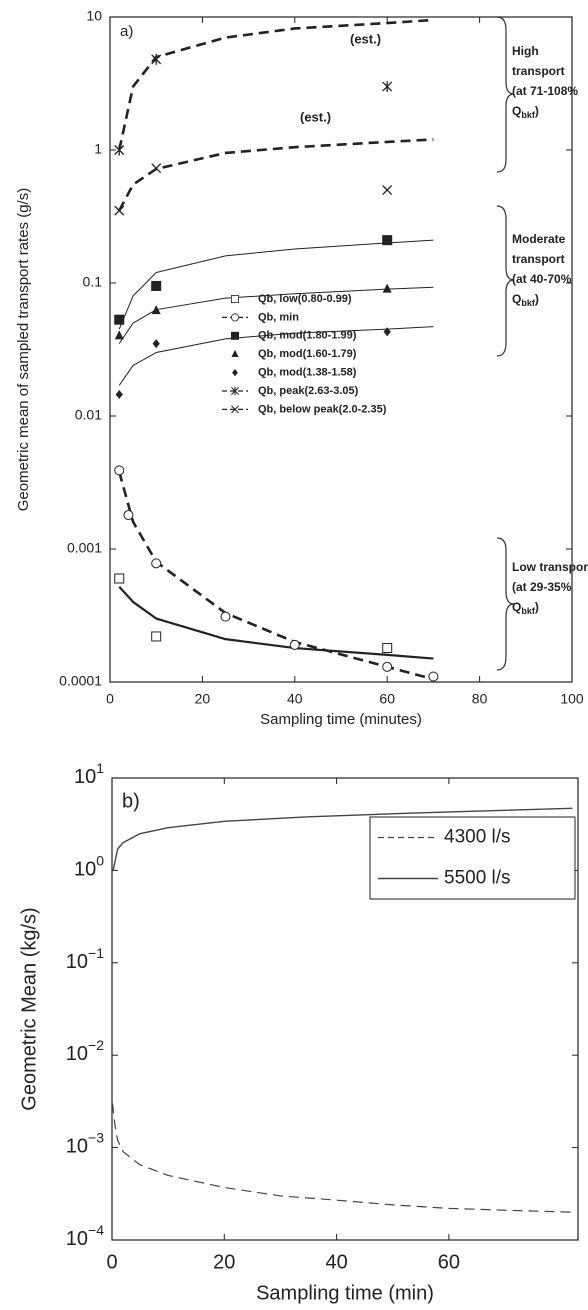  Describe the element at coordinates (322, 409) in the screenshot. I see `legend-label: Qb, below peak(2.0-2.35)` at that location.